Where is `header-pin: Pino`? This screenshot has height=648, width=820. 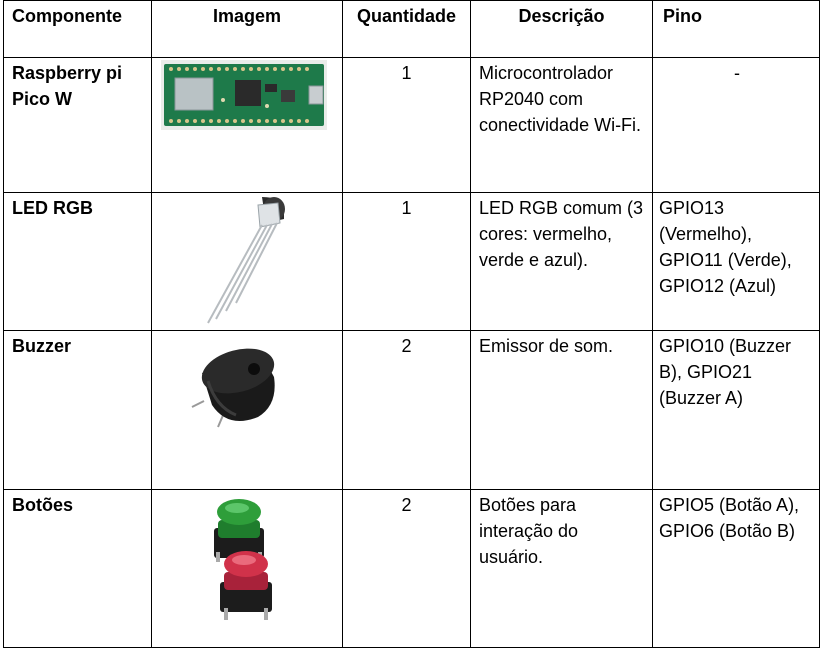 header-pin: Pino is located at coordinates (736, 29).